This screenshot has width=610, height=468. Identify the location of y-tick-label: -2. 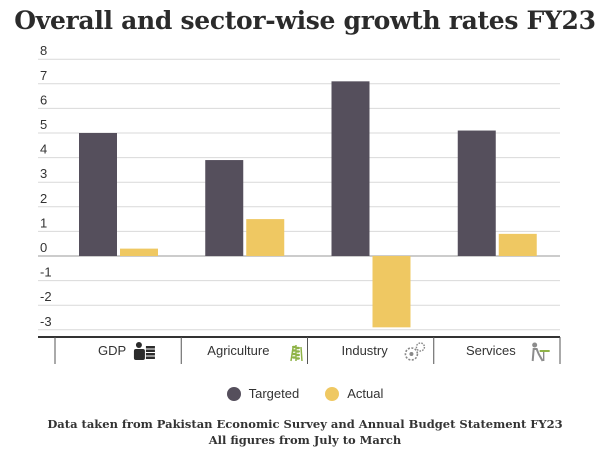
(46, 296).